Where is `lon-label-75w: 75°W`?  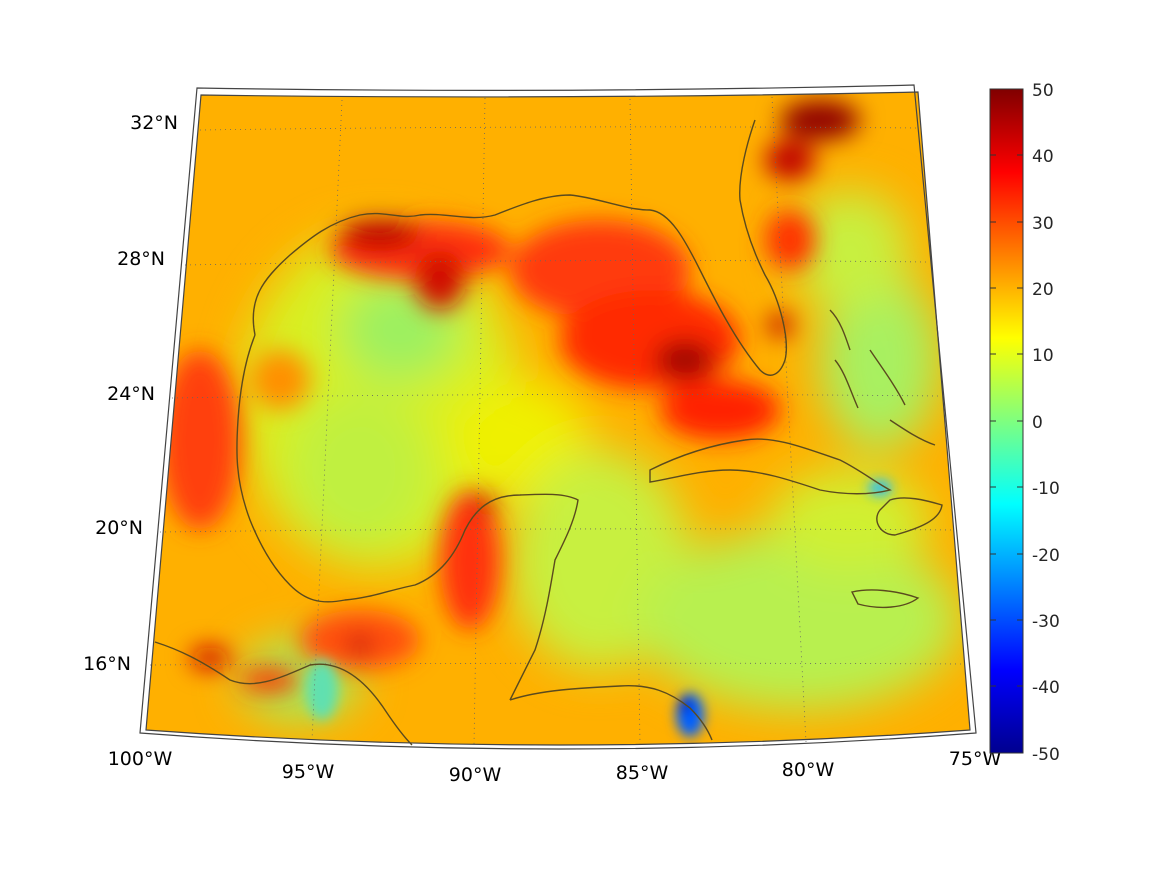
lon-label-75w: 75°W is located at coordinates (975, 759).